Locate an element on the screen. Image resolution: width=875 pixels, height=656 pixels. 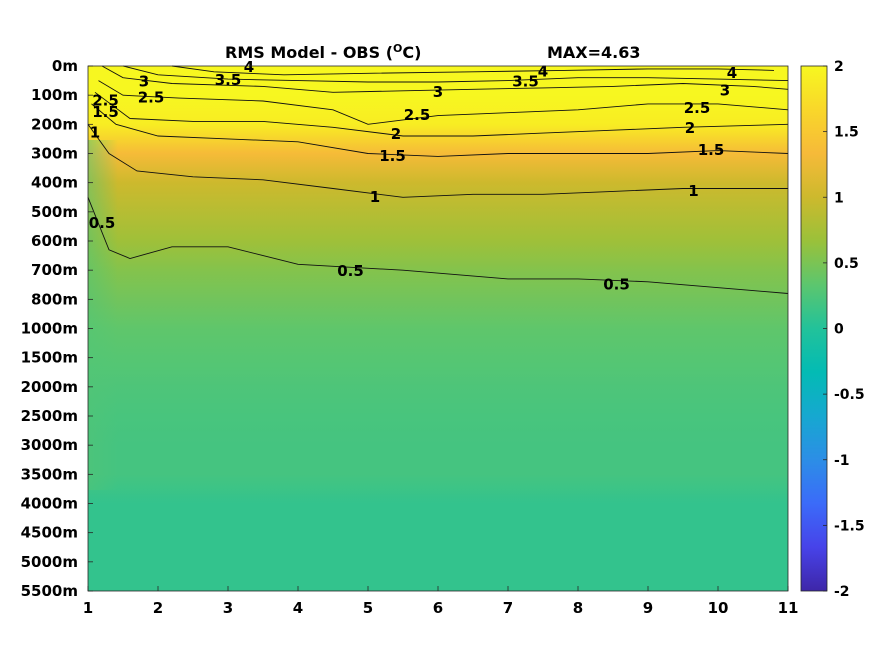
x-tick-label: 8 is located at coordinates (578, 608).